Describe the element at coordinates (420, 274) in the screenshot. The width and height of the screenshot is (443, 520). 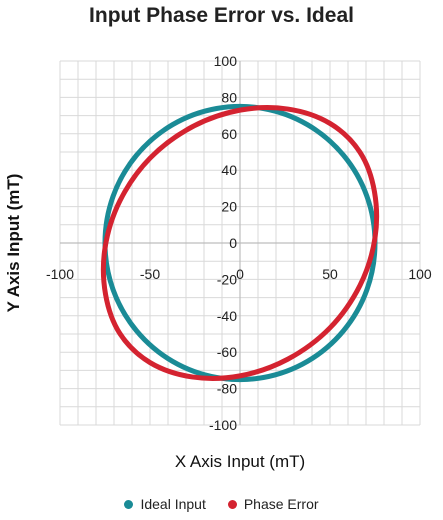
I see `x-tick-label: 100` at that location.